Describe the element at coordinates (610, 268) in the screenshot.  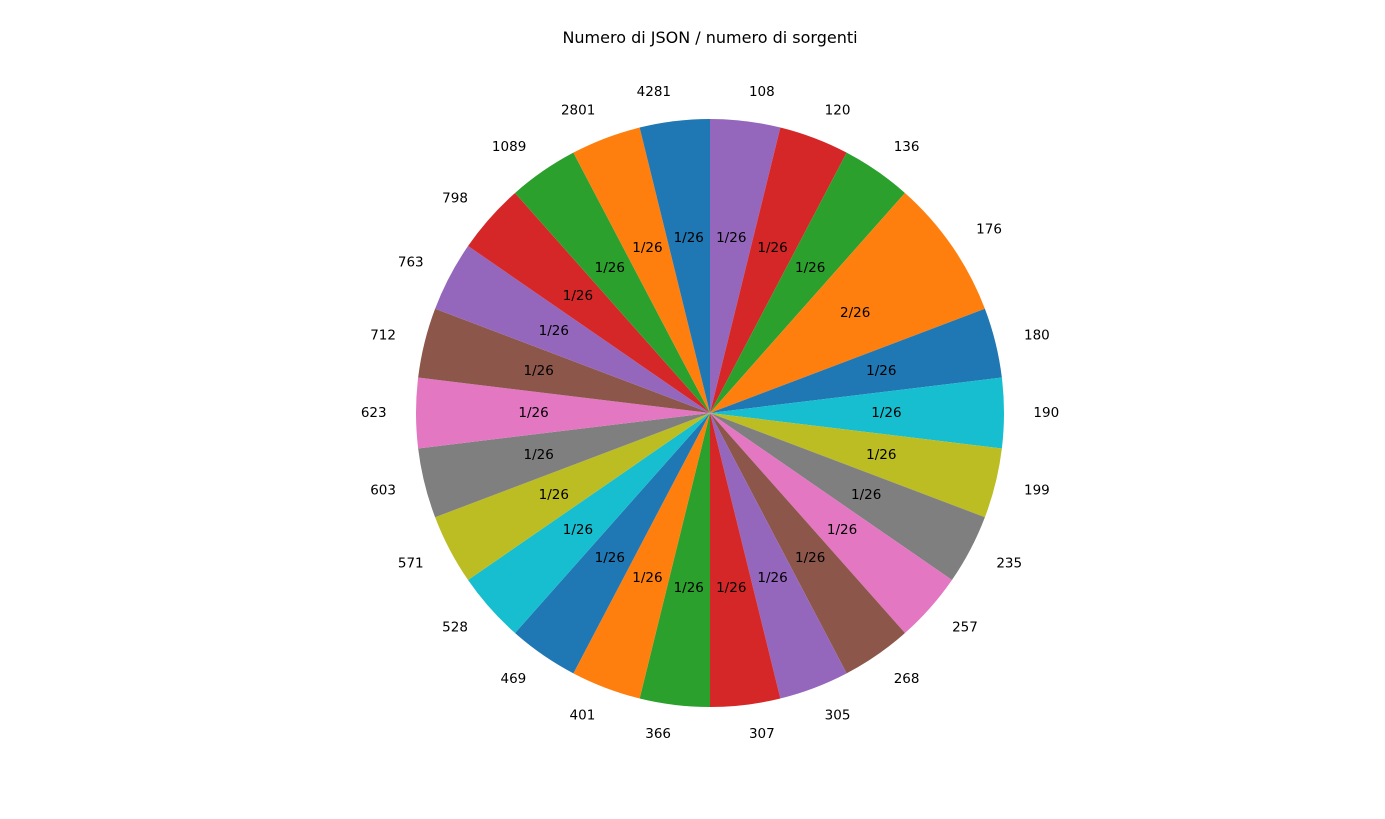
I see `slice-fraction-label-1089: 1/26` at that location.